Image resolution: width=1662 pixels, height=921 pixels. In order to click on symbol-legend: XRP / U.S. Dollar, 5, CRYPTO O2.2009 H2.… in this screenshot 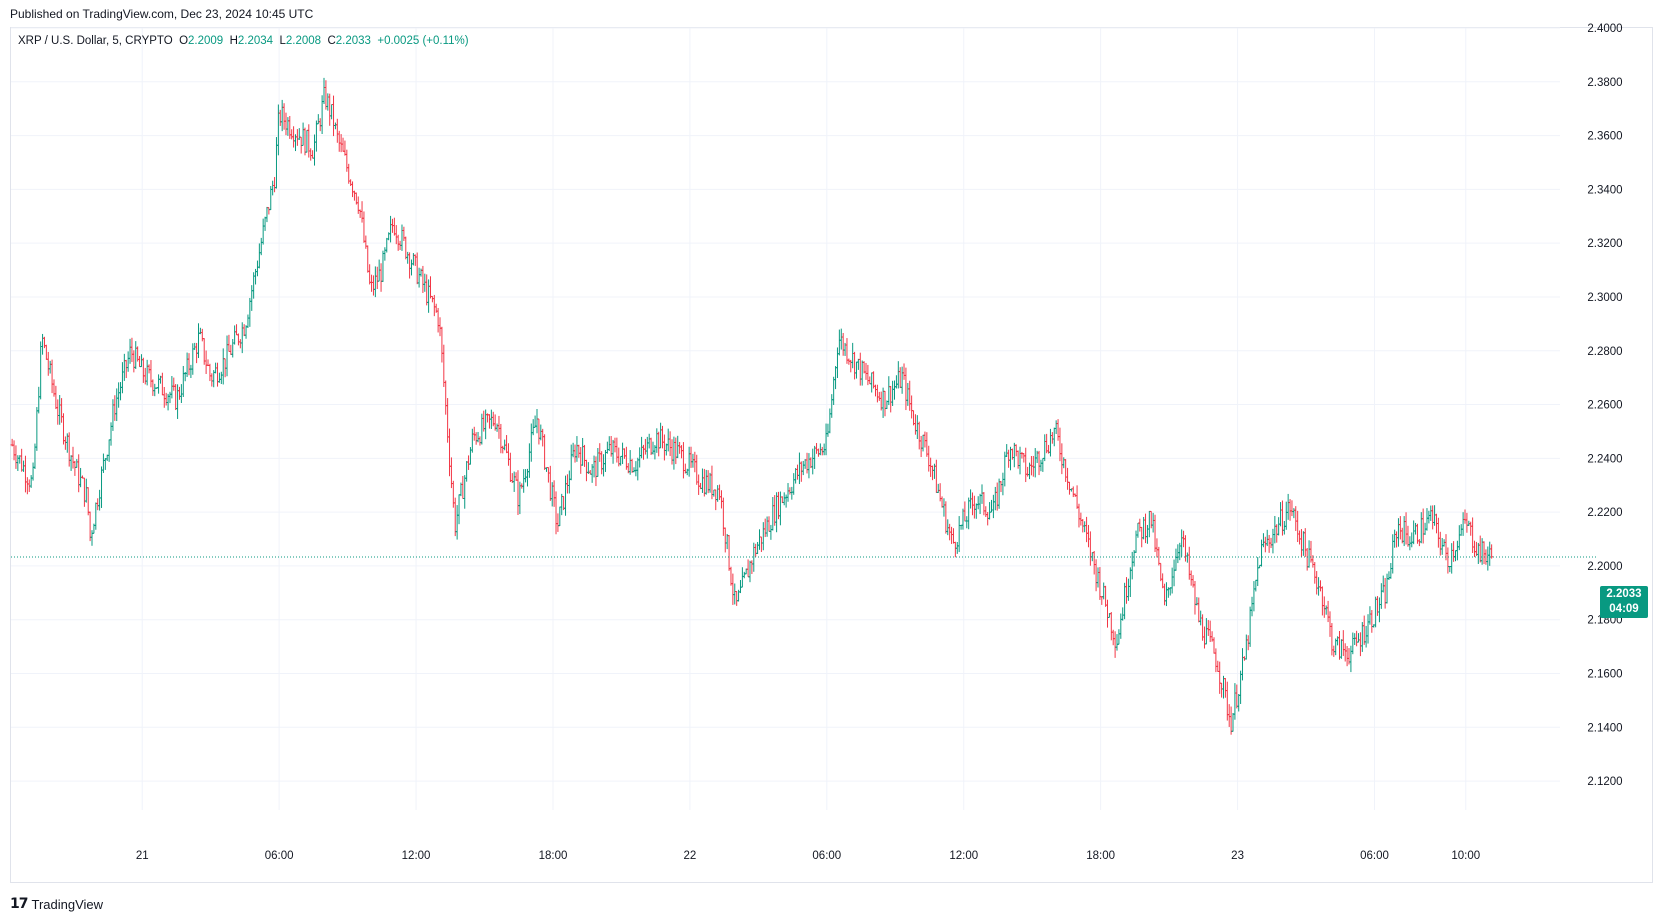, I will do `click(243, 41)`.